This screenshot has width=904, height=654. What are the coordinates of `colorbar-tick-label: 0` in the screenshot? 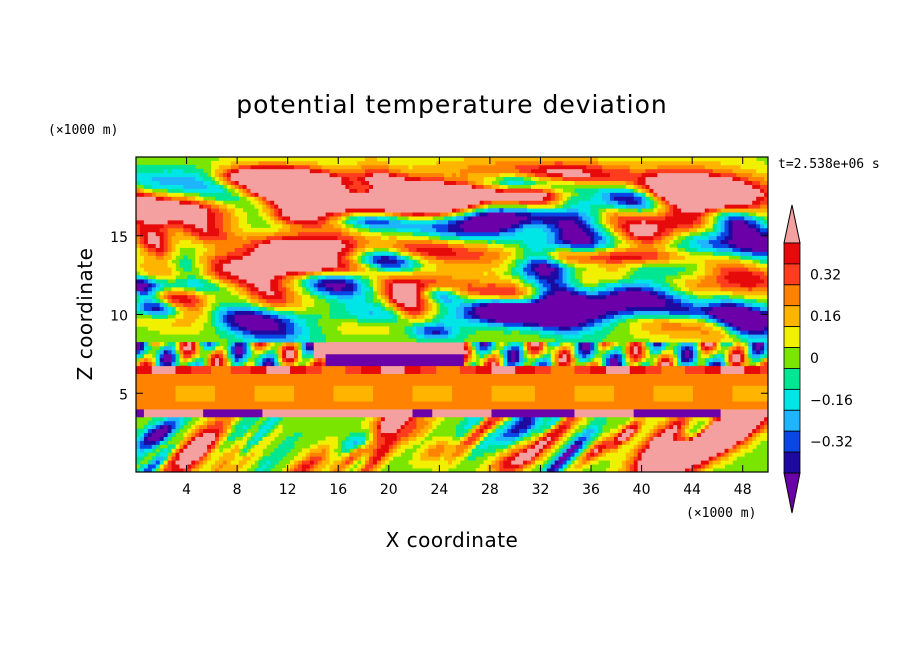 It's located at (814, 359).